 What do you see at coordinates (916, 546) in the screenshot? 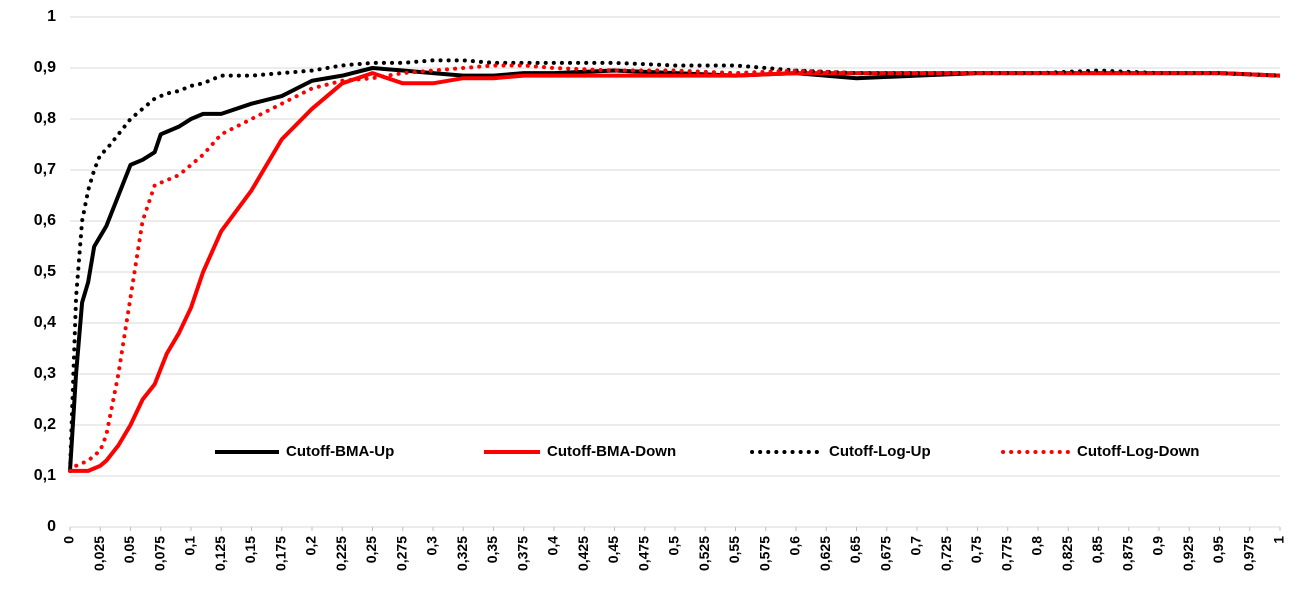
I see `x-tick-label: 0,7` at bounding box center [916, 546].